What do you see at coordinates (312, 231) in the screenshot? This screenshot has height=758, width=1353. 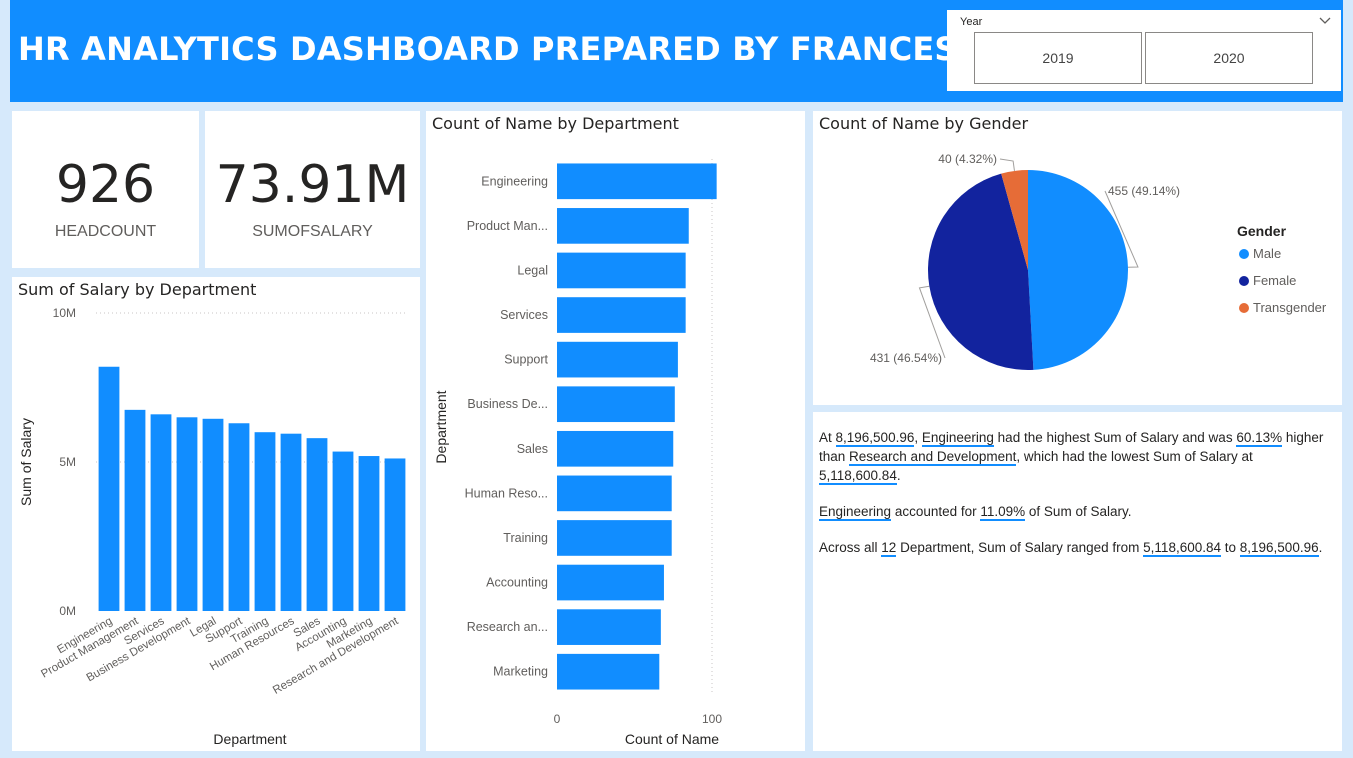 I see `salary-label: SUMOFSALARY` at bounding box center [312, 231].